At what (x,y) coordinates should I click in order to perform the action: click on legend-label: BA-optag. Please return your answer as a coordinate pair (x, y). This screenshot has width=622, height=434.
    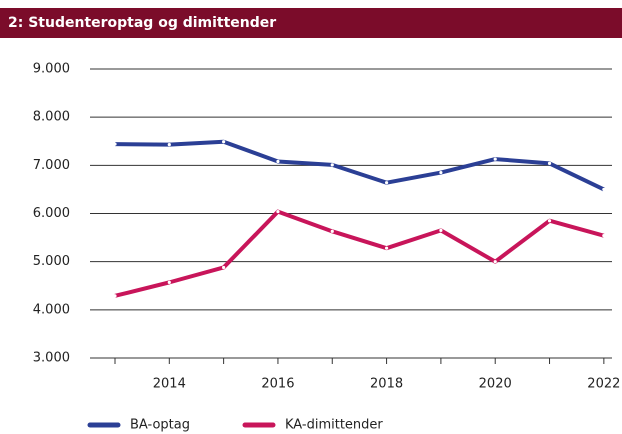
    Looking at the image, I should click on (160, 425).